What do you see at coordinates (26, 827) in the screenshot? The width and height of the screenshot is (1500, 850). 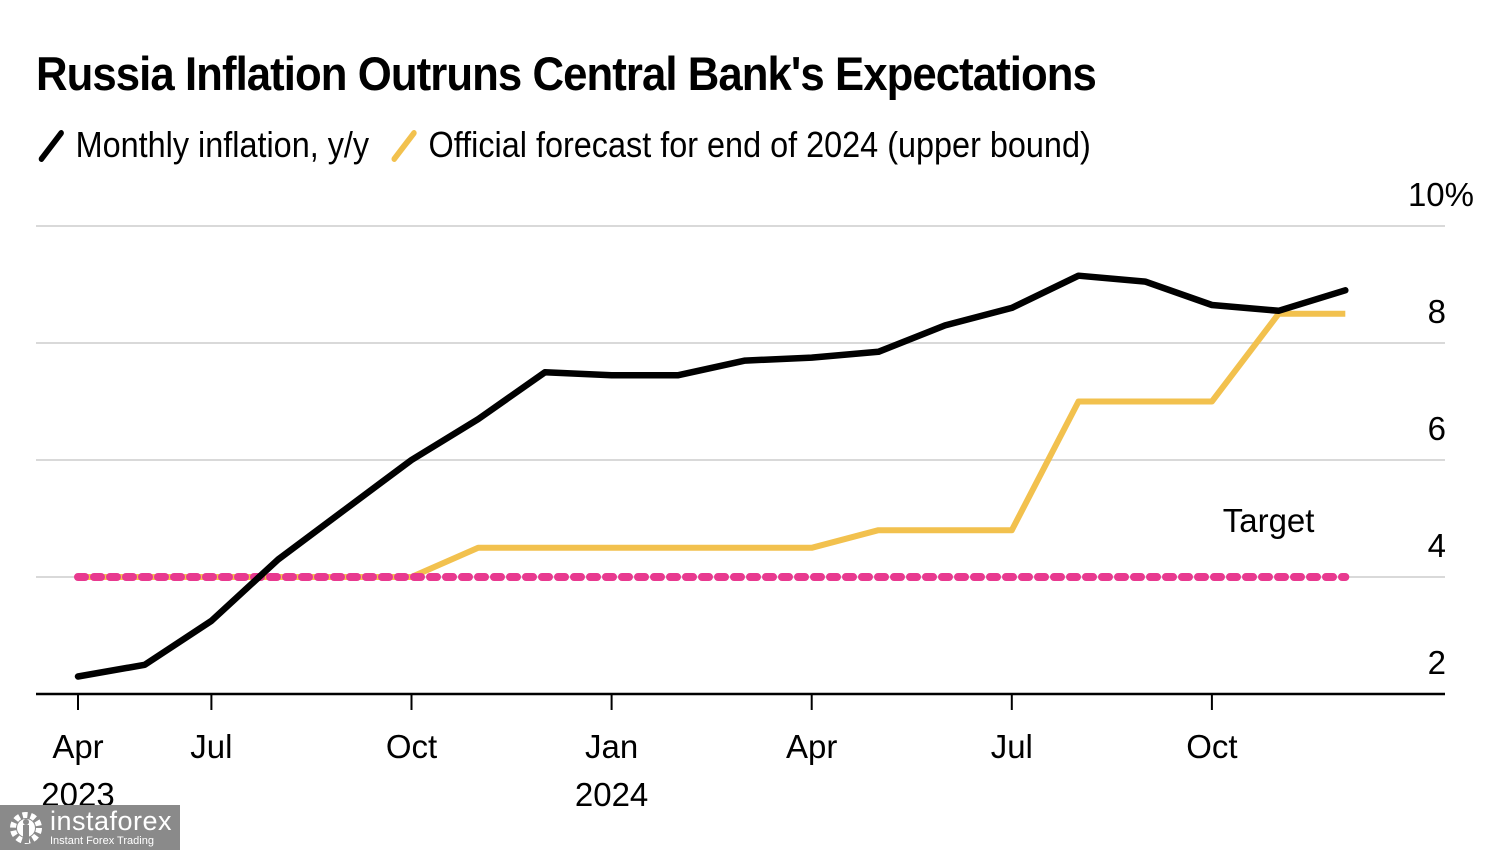 I see `gear-logo-icon` at bounding box center [26, 827].